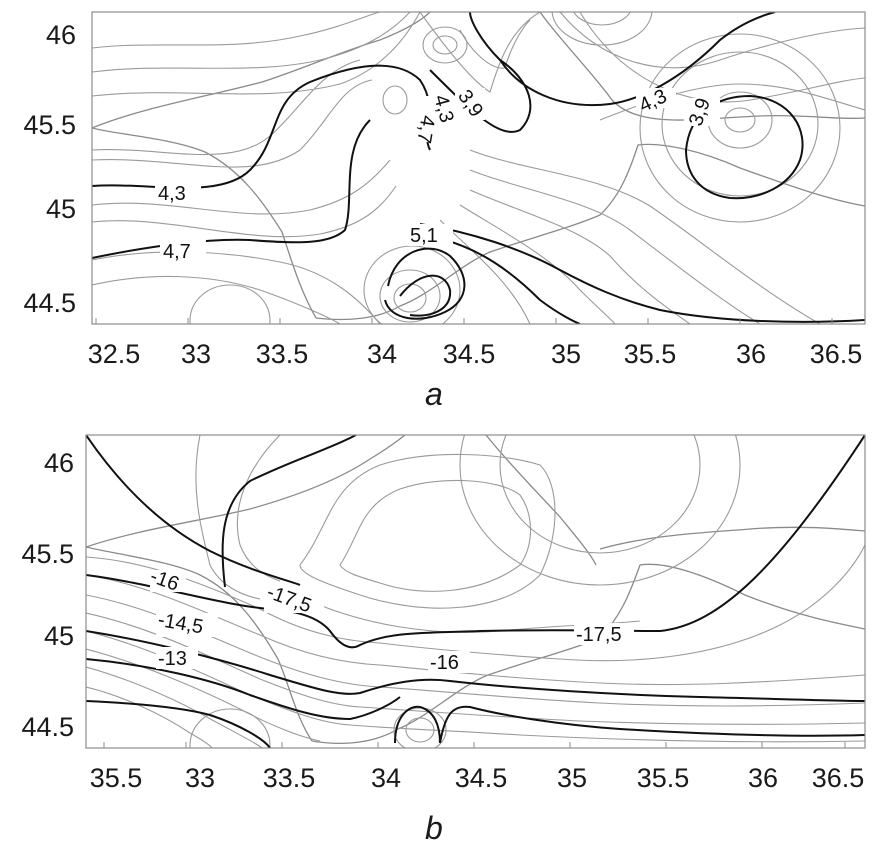  What do you see at coordinates (61, 209) in the screenshot?
I see `y-tick-a-2: 45` at bounding box center [61, 209].